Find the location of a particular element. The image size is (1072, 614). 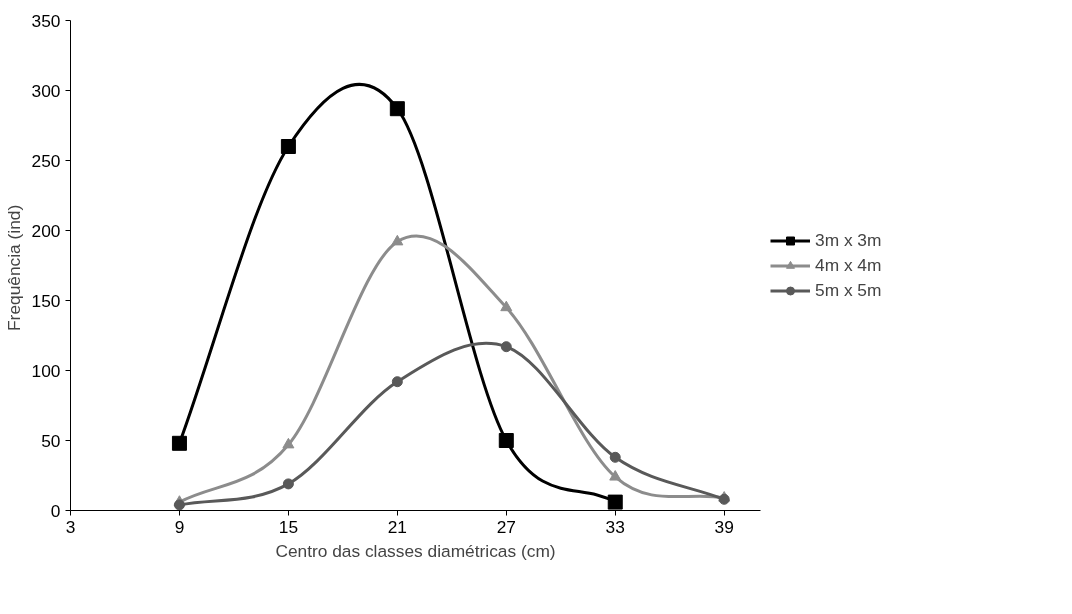

x-axis-title: Centro das classes diamétricas (cm) is located at coordinates (415, 550).